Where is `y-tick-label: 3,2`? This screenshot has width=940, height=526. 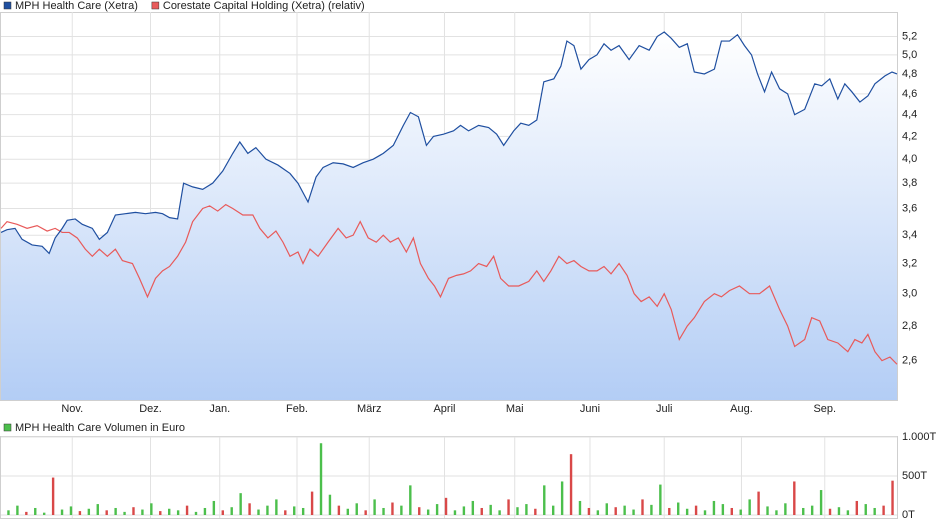 y-tick-label: 3,2 is located at coordinates (909, 263).